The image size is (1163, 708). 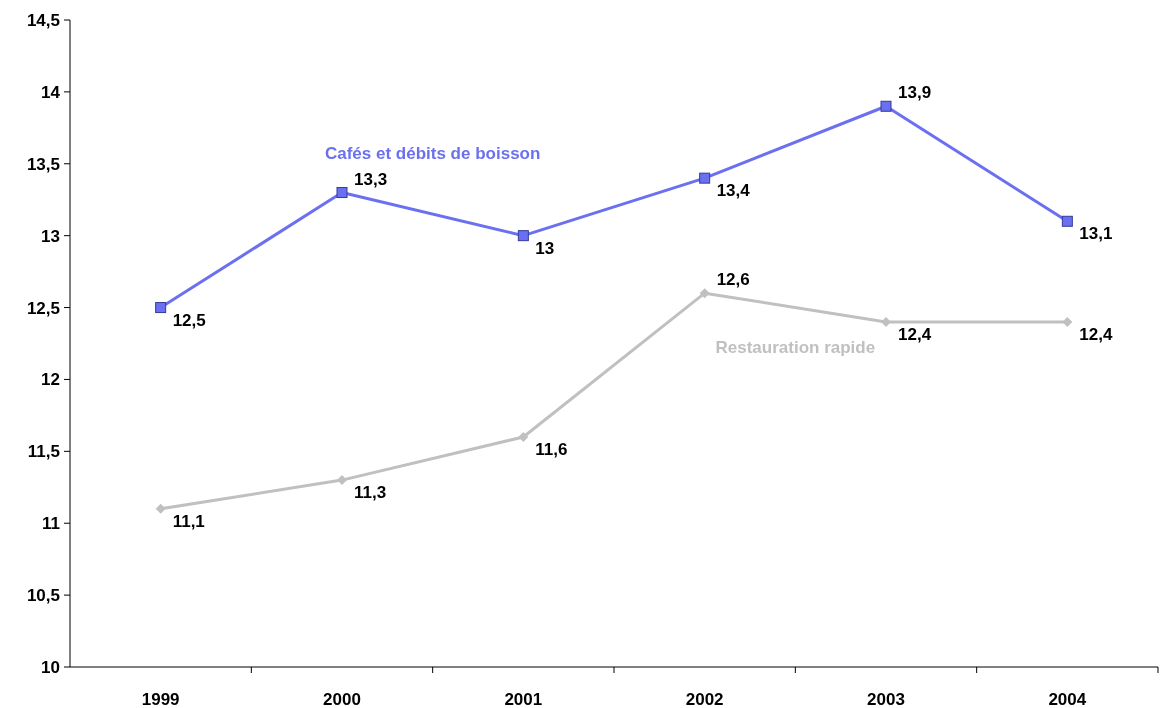 I want to click on data-label: 13, so click(x=545, y=248).